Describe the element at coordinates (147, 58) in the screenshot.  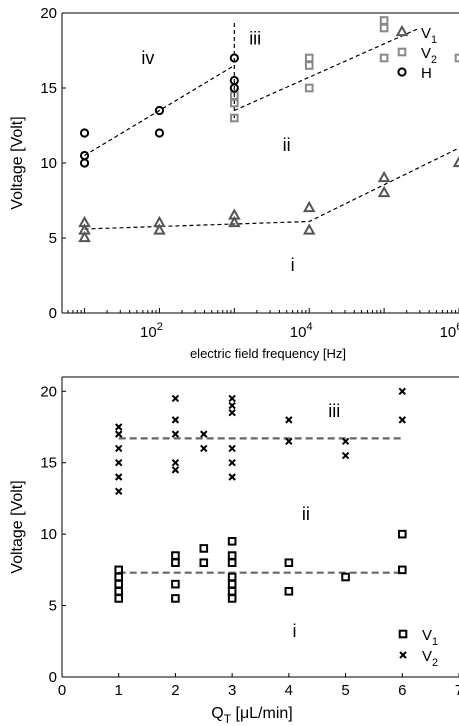
I see `region-label: iv` at that location.